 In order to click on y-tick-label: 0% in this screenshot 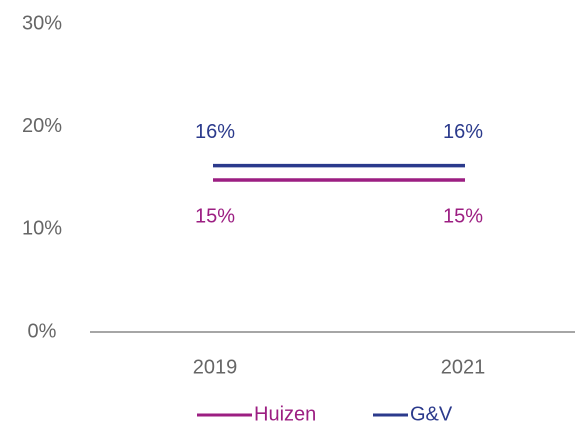, I will do `click(42, 331)`.